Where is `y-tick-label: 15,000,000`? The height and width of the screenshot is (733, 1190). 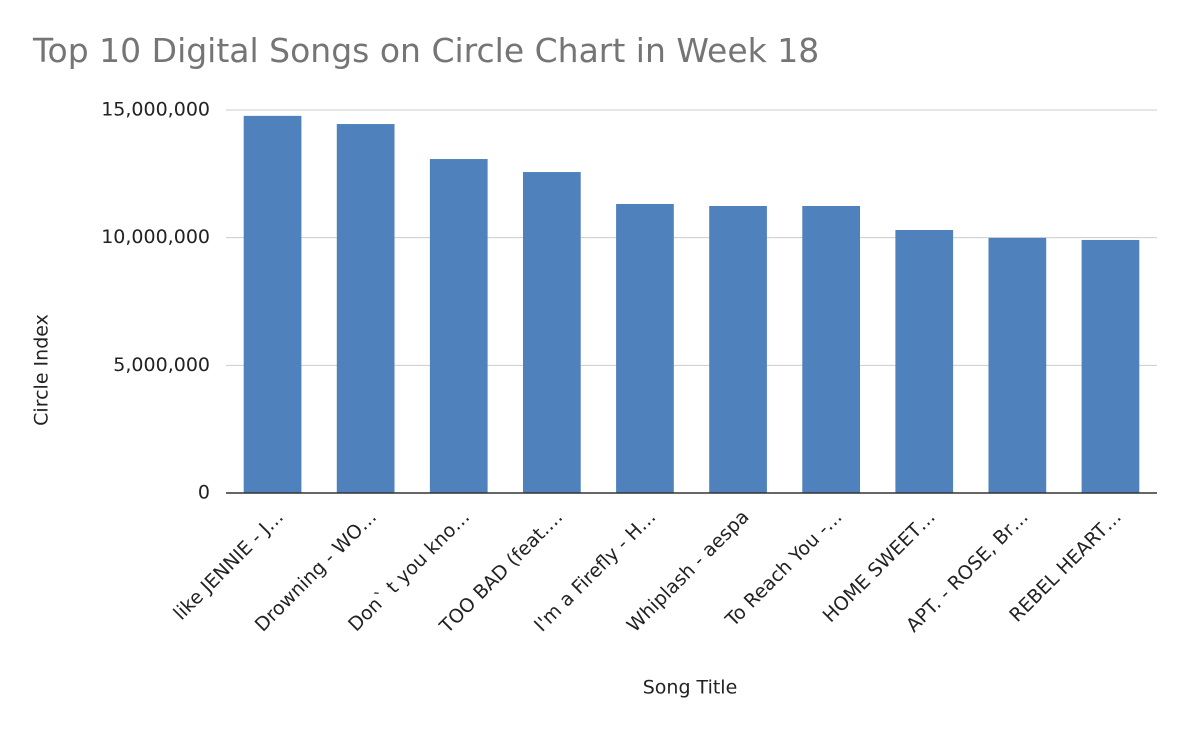 y-tick-label: 15,000,000 is located at coordinates (155, 110).